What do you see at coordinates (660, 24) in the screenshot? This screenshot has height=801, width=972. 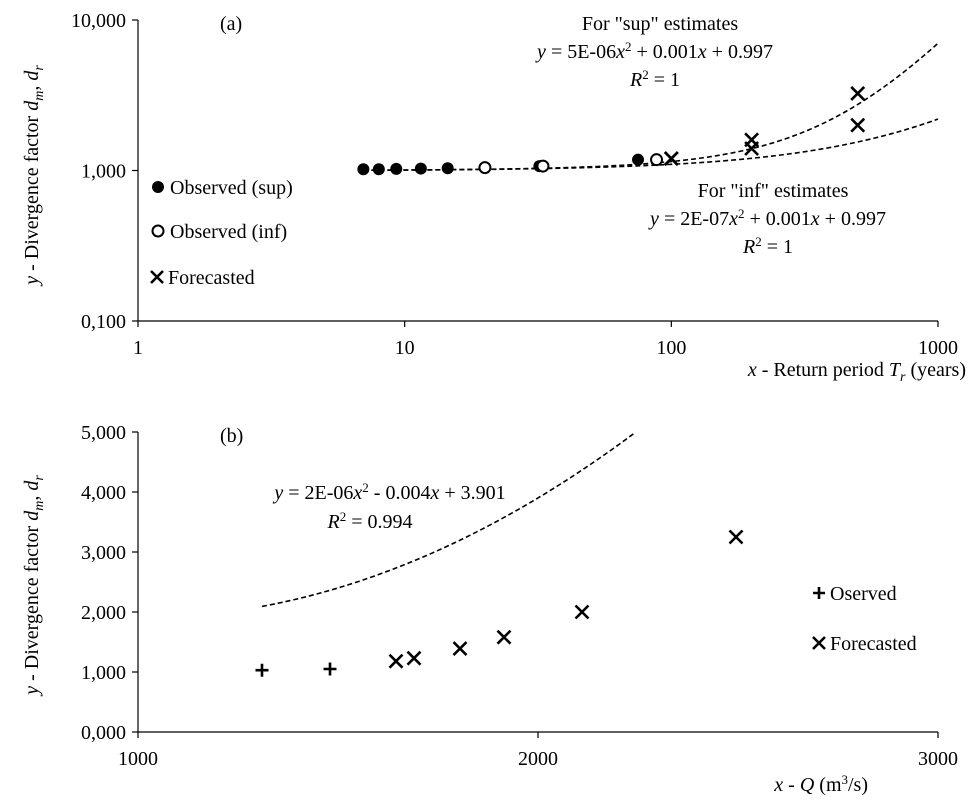 I see `a-sup-heading: For "sup" estimates` at bounding box center [660, 24].